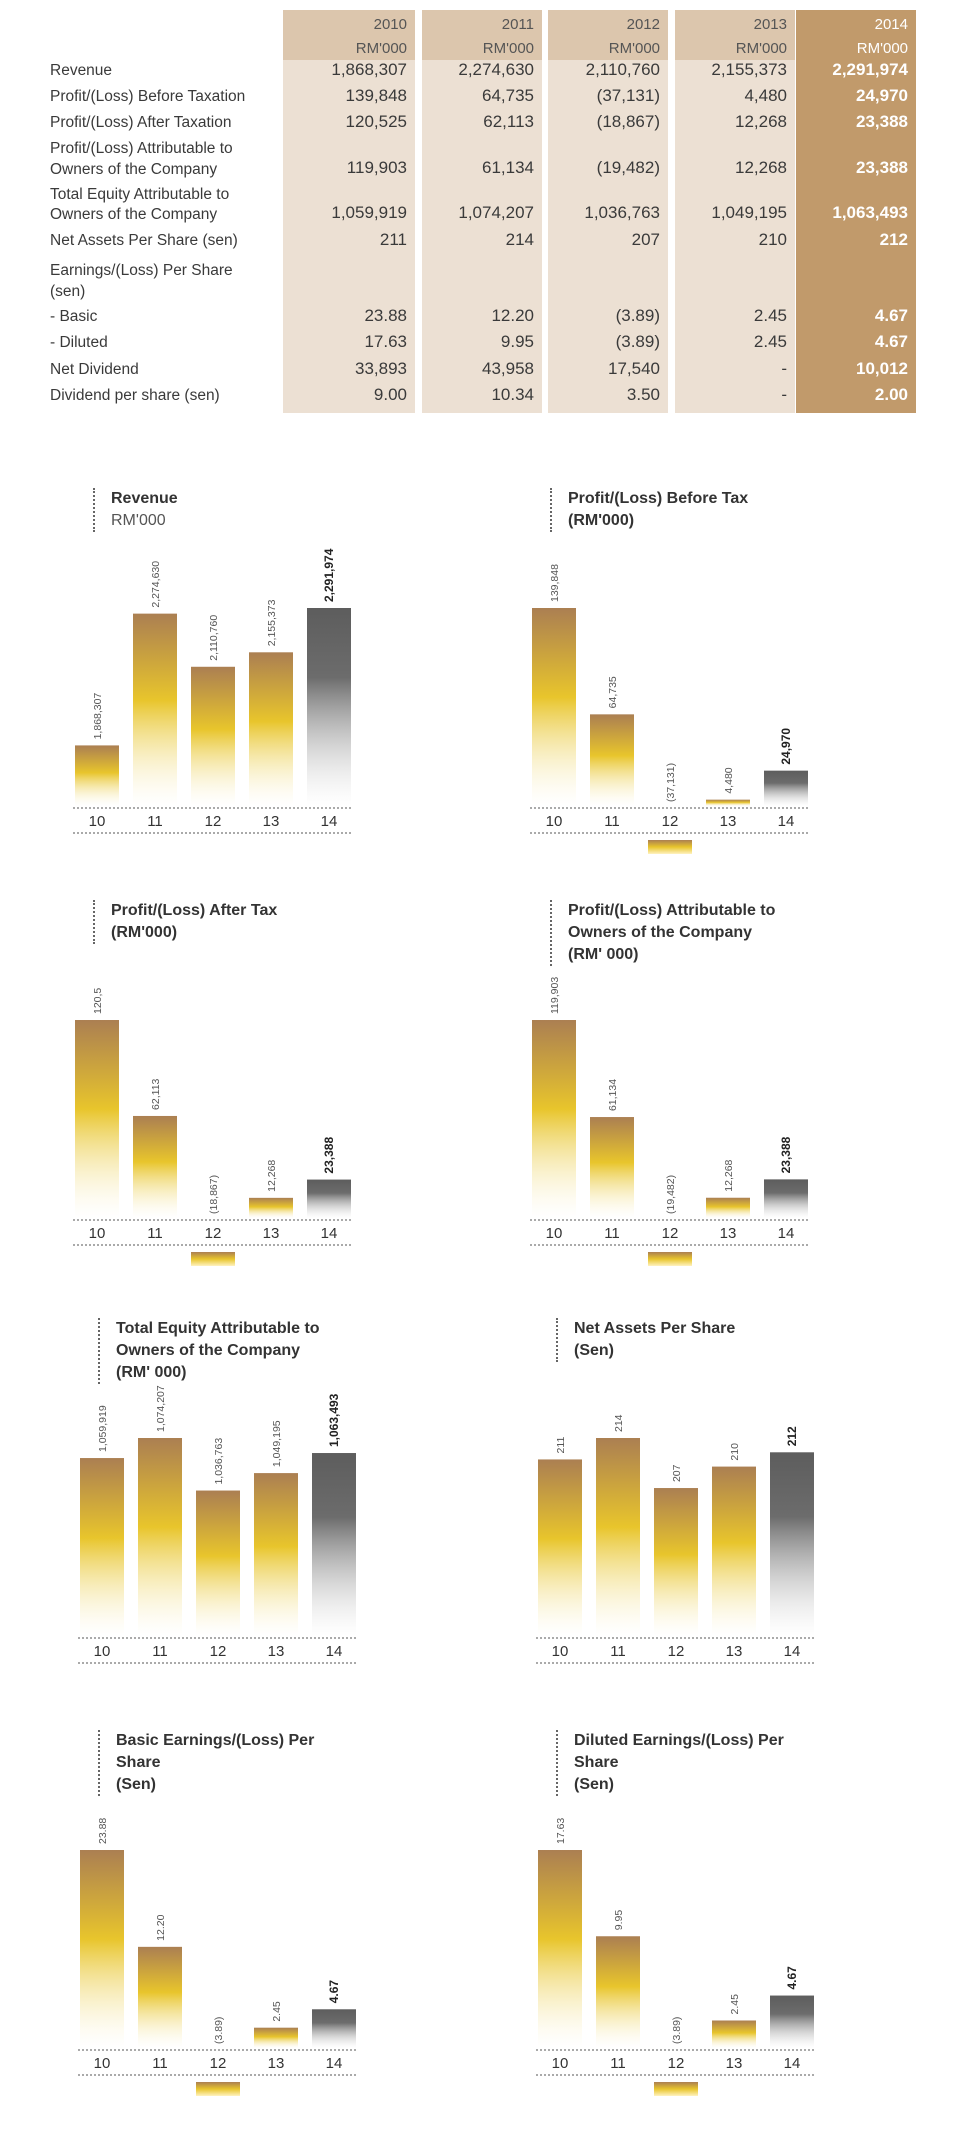 Image resolution: width=976 pixels, height=2130 pixels. Describe the element at coordinates (623, 69) in the screenshot. I see `table-cell: 2,110,760` at that location.